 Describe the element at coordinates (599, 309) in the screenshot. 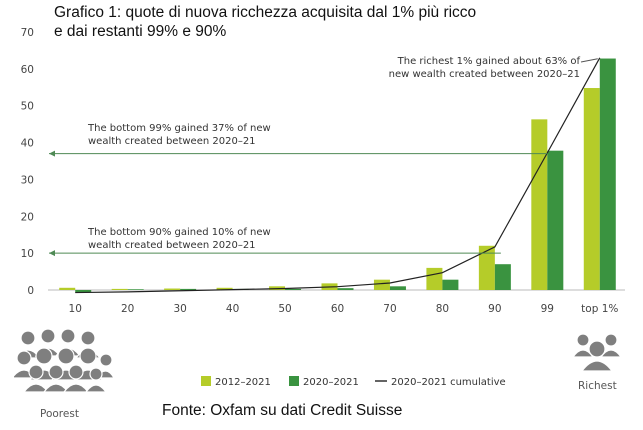

I see `x-tick-label-top 1%: top 1%` at that location.